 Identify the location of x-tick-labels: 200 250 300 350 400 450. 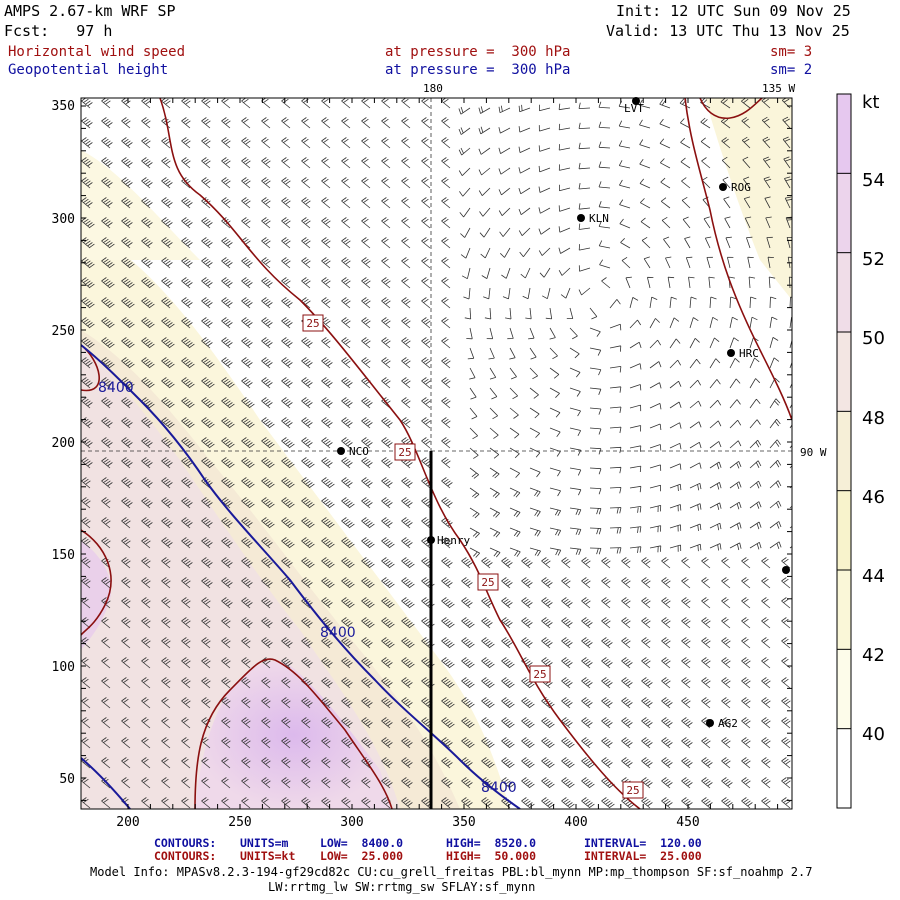
(407, 822).